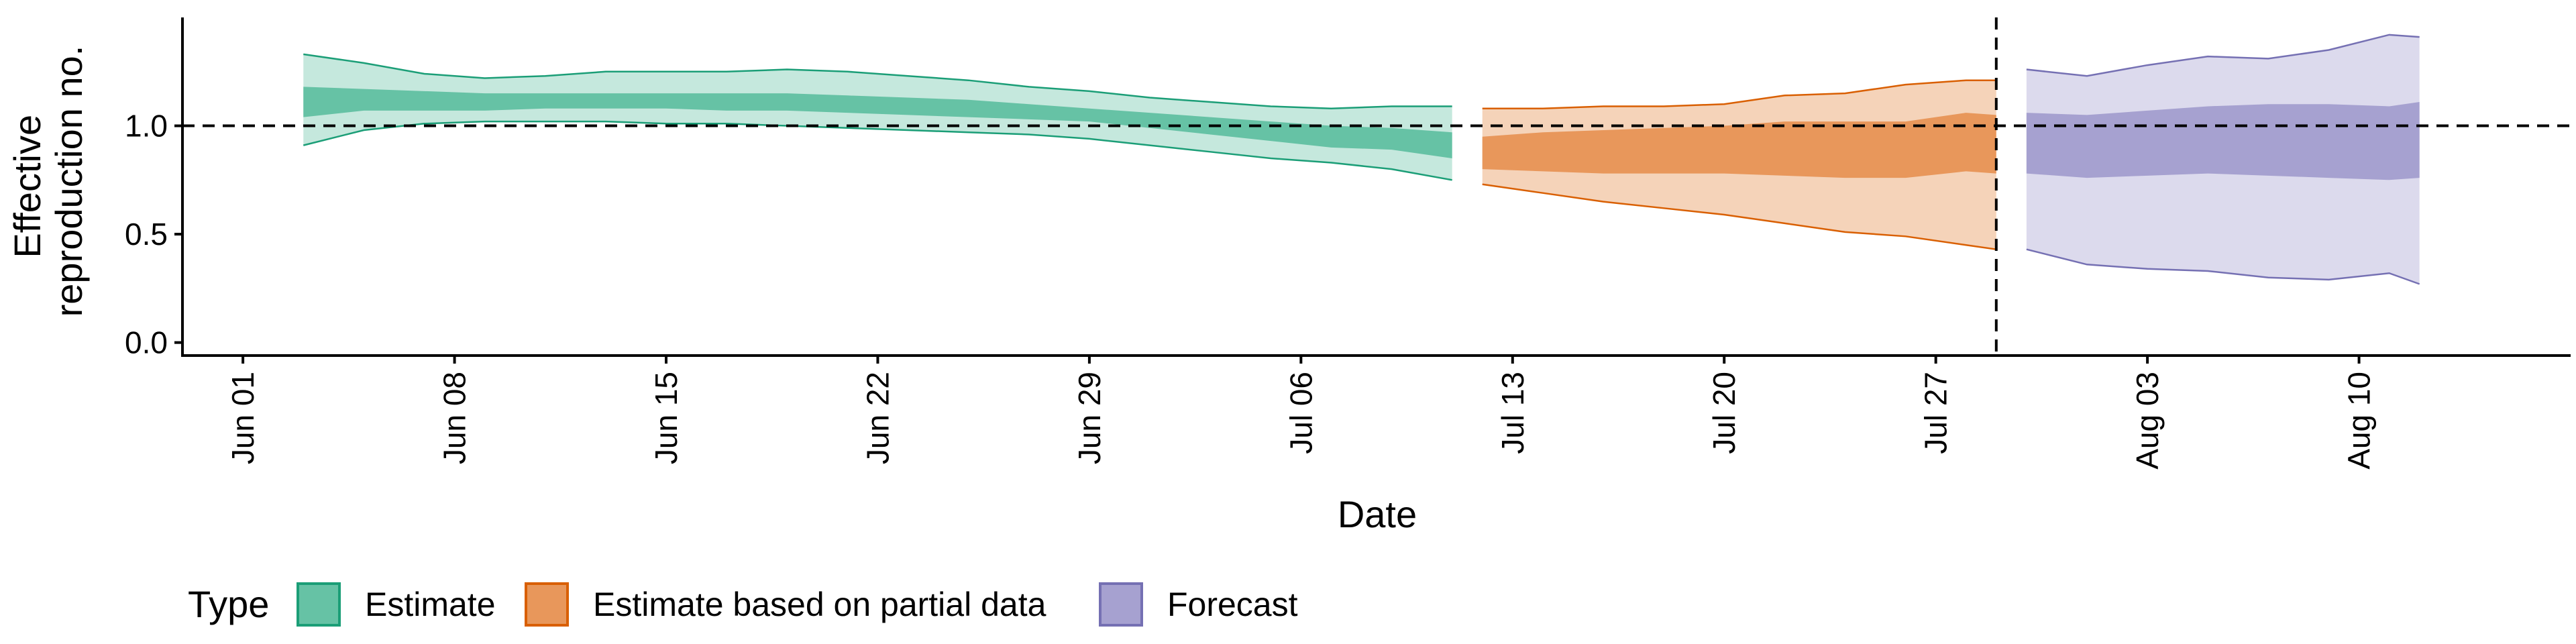 The height and width of the screenshot is (644, 2576). I want to click on legend-label-estimate-based-on-partial-data: Estimate based on partial data, so click(819, 604).